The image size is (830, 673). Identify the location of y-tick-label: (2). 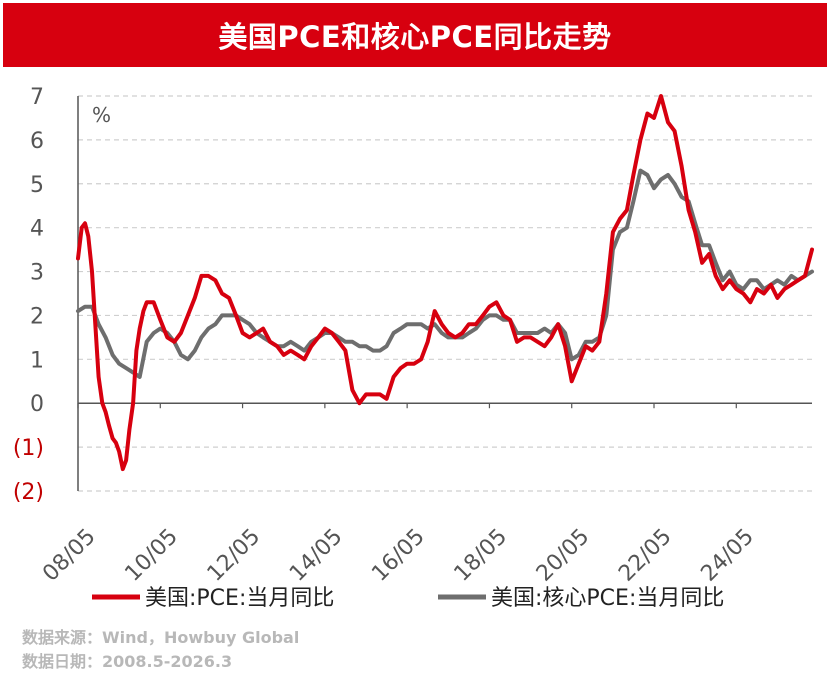
(28, 492).